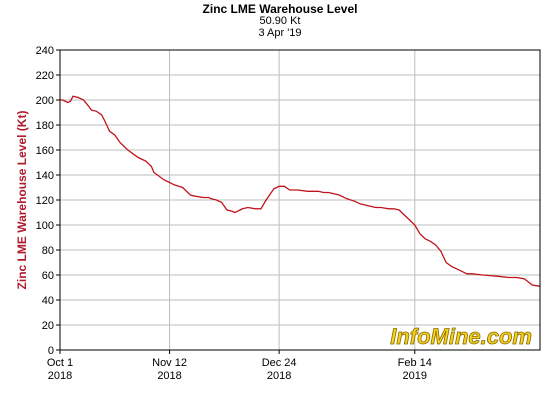 The image size is (560, 400). I want to click on y-tick-label: 140, so click(45, 176).